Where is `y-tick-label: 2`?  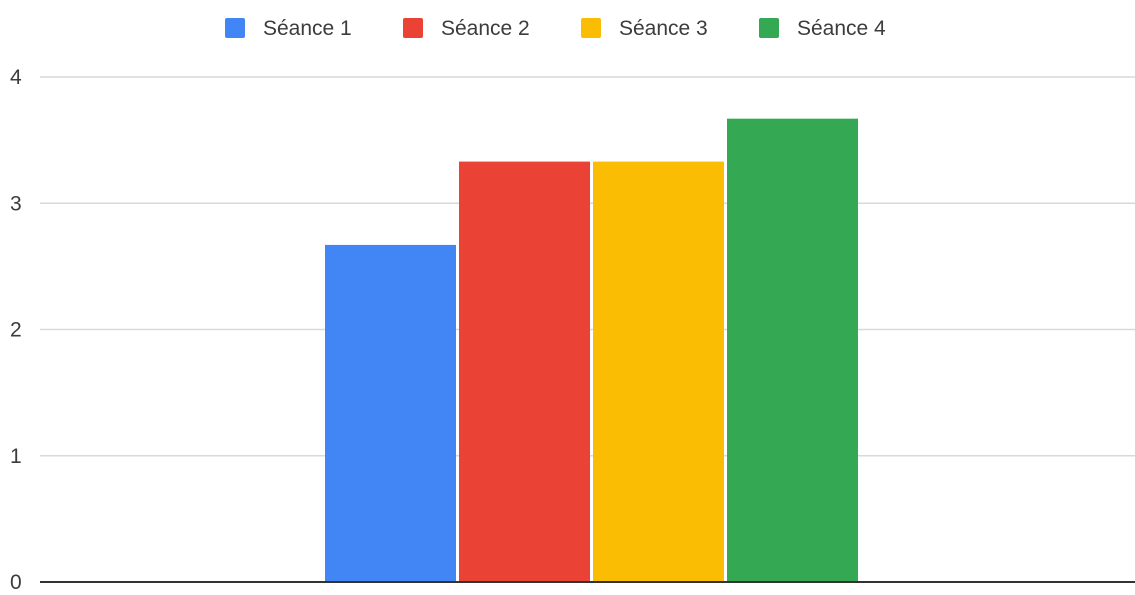
y-tick-label: 2 is located at coordinates (16, 330).